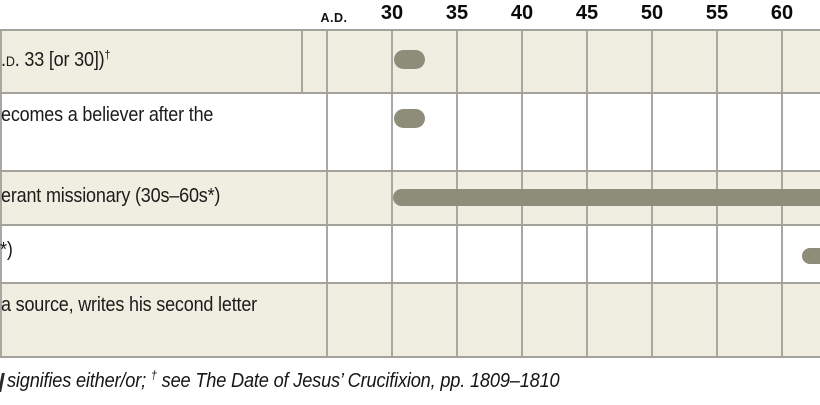  Describe the element at coordinates (522, 13) in the screenshot. I see `year-tick-40: 40` at that location.